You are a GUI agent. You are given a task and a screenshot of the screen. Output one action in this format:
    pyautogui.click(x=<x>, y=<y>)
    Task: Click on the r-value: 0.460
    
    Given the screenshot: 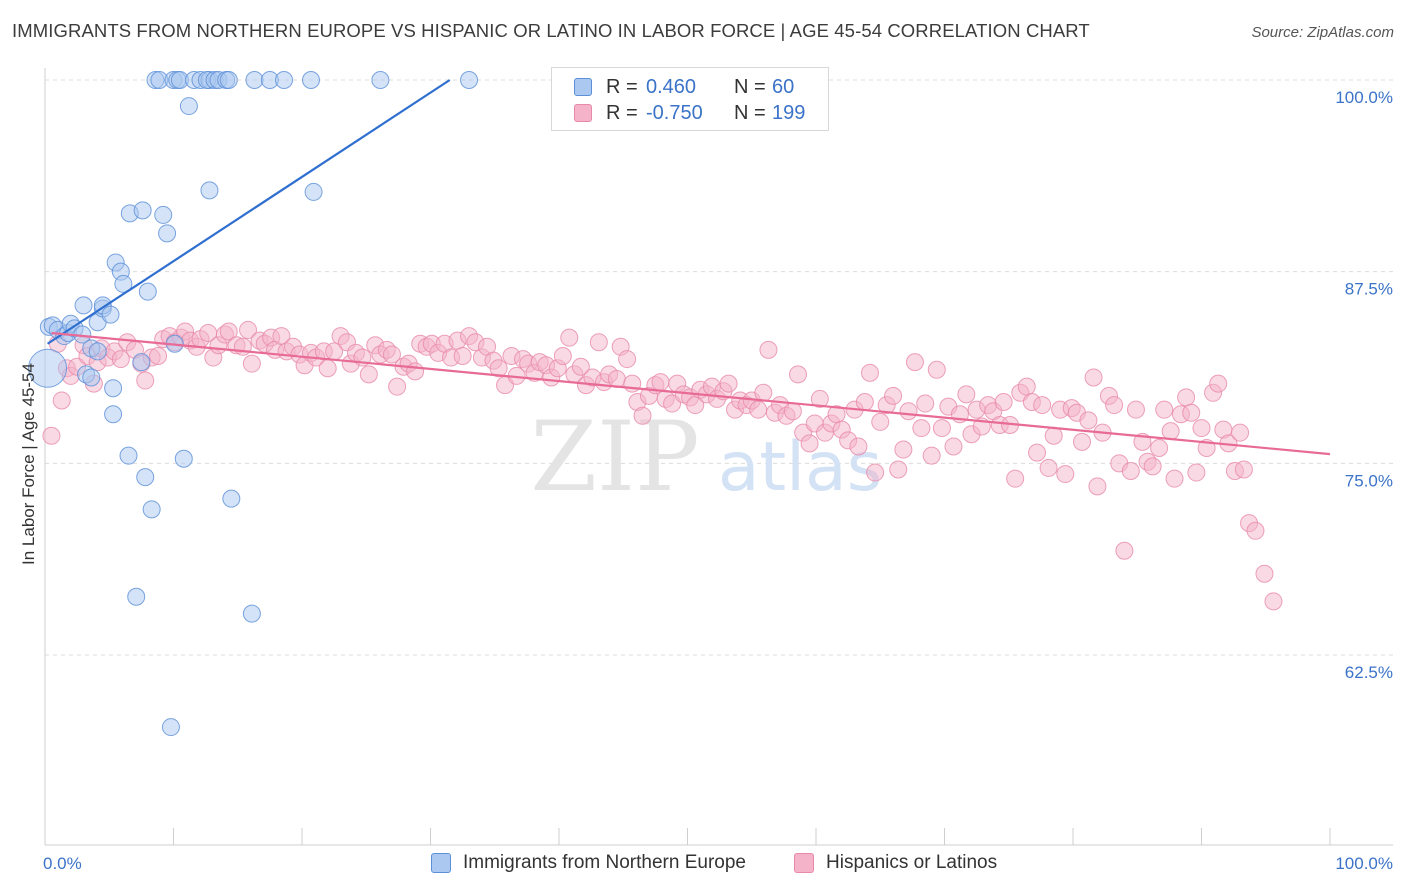 What is the action you would take?
    pyautogui.click(x=671, y=86)
    